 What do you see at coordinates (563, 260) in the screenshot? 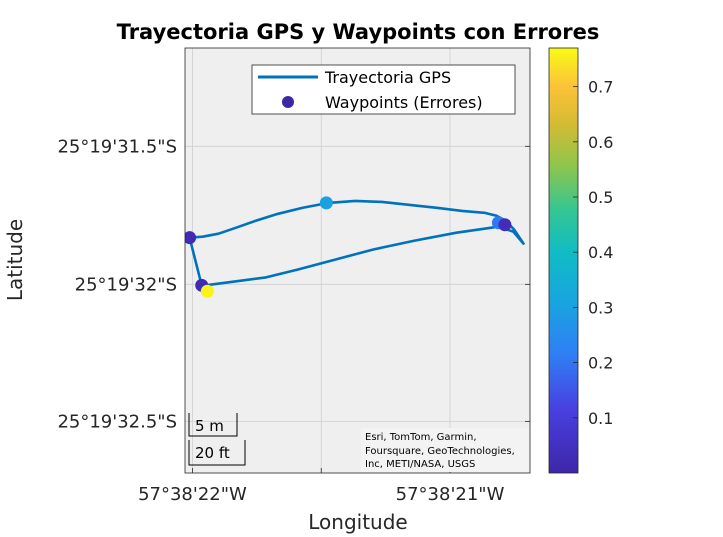
I see `colorbar` at bounding box center [563, 260].